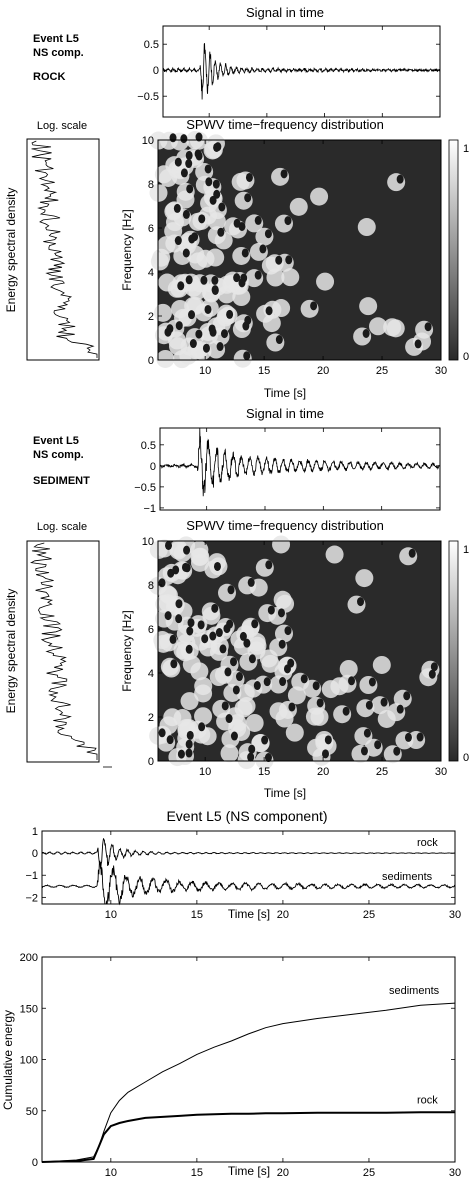 The image size is (474, 1190). Describe the element at coordinates (283, 915) in the screenshot. I see `comparison-xtick-label: 20` at that location.